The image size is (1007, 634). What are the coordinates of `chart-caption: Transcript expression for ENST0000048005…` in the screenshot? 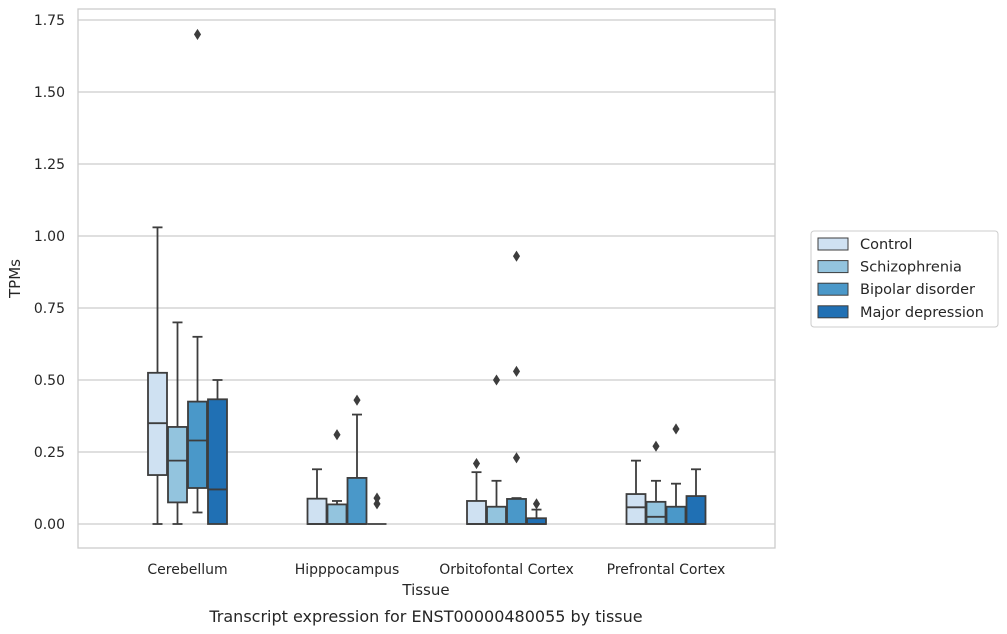 It's located at (425, 616).